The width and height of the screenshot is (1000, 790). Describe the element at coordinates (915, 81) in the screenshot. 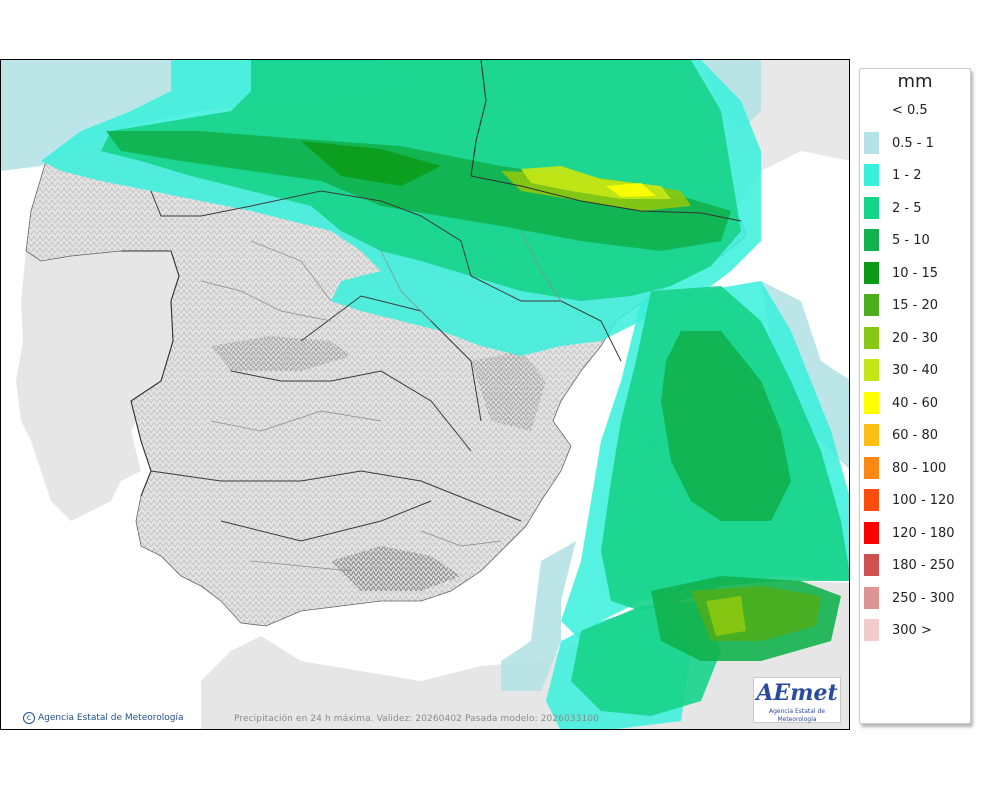

I see `legend-unit: mm` at that location.